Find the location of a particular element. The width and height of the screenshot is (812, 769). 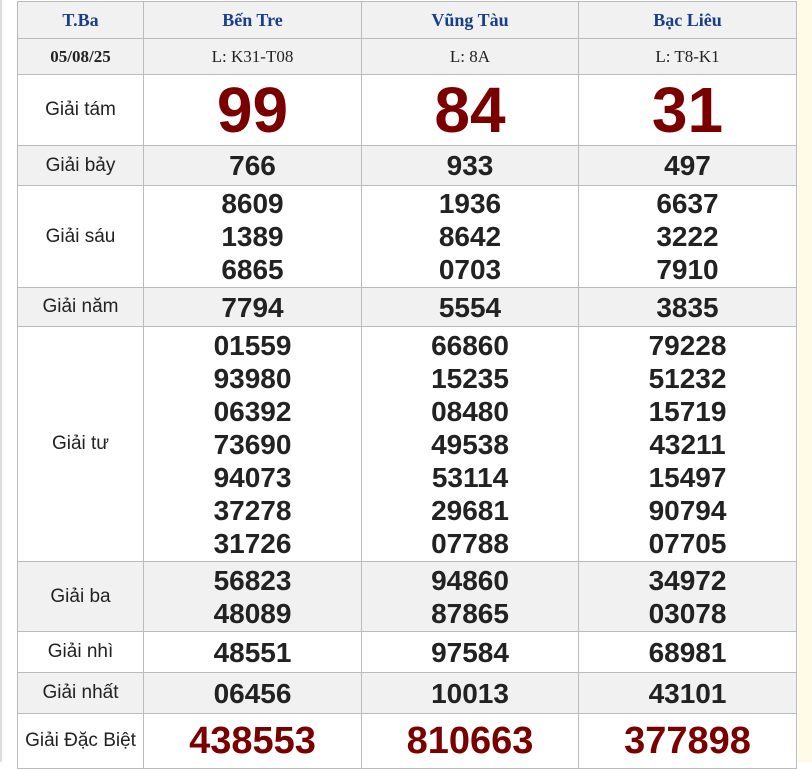

prize-number: 766 is located at coordinates (252, 165).